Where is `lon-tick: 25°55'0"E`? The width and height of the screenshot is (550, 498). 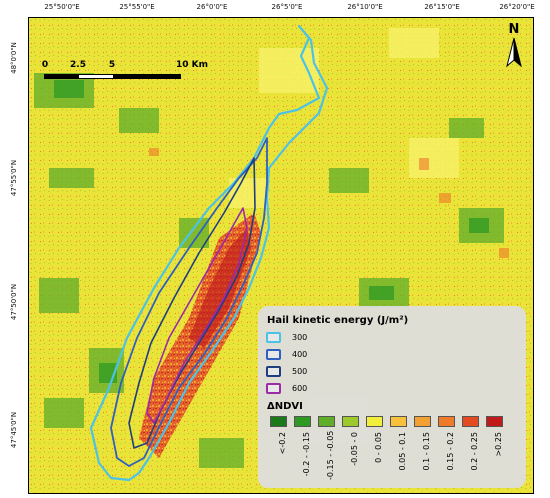
lon-tick: 25°55'0"E is located at coordinates (137, 7).